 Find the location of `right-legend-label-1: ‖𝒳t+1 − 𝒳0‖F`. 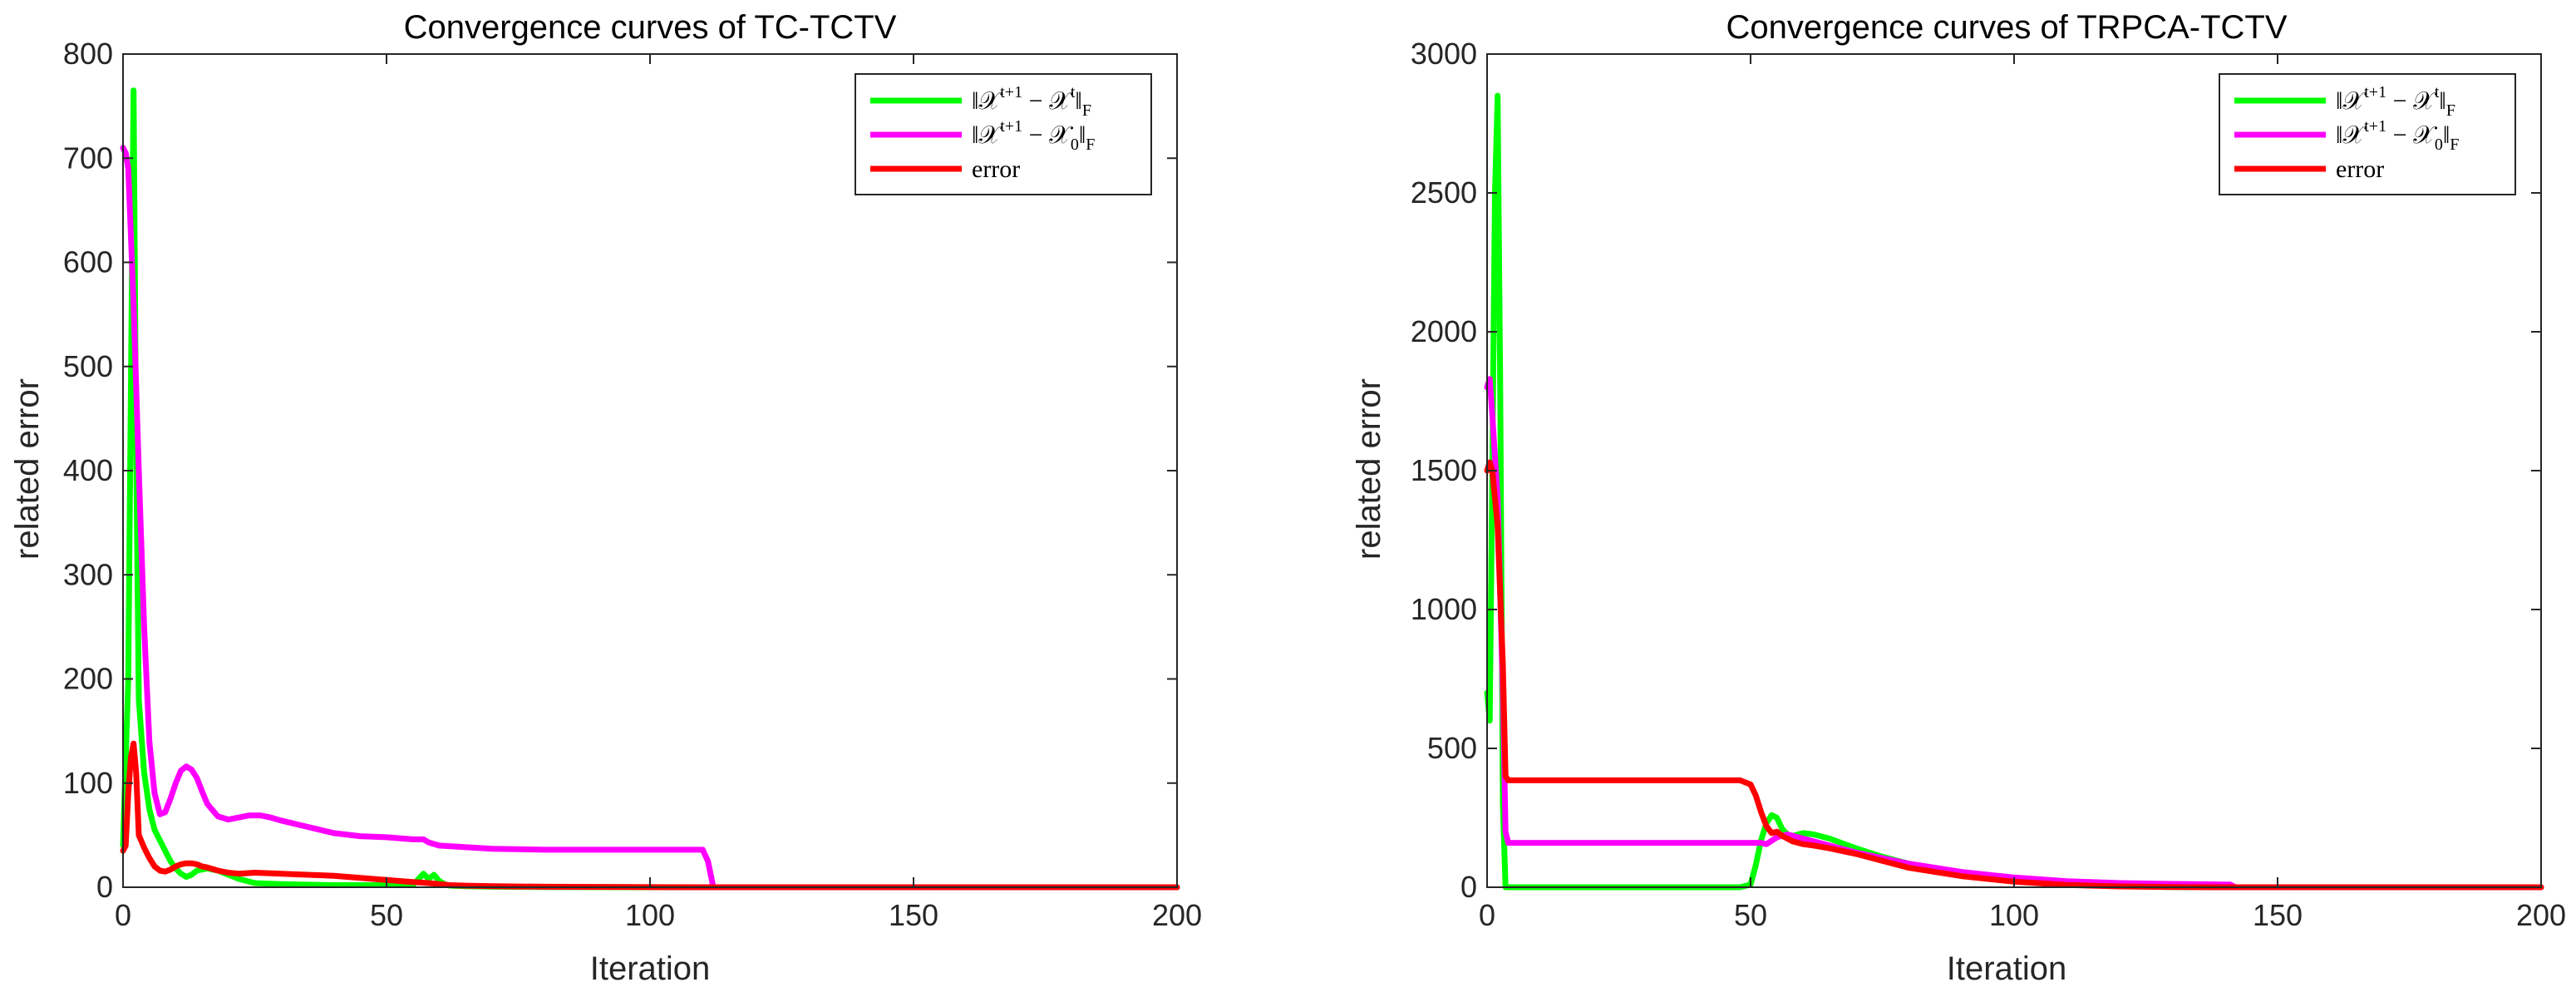

right-legend-label-1: ‖𝒳t+1 − 𝒳0‖F is located at coordinates (2397, 135).